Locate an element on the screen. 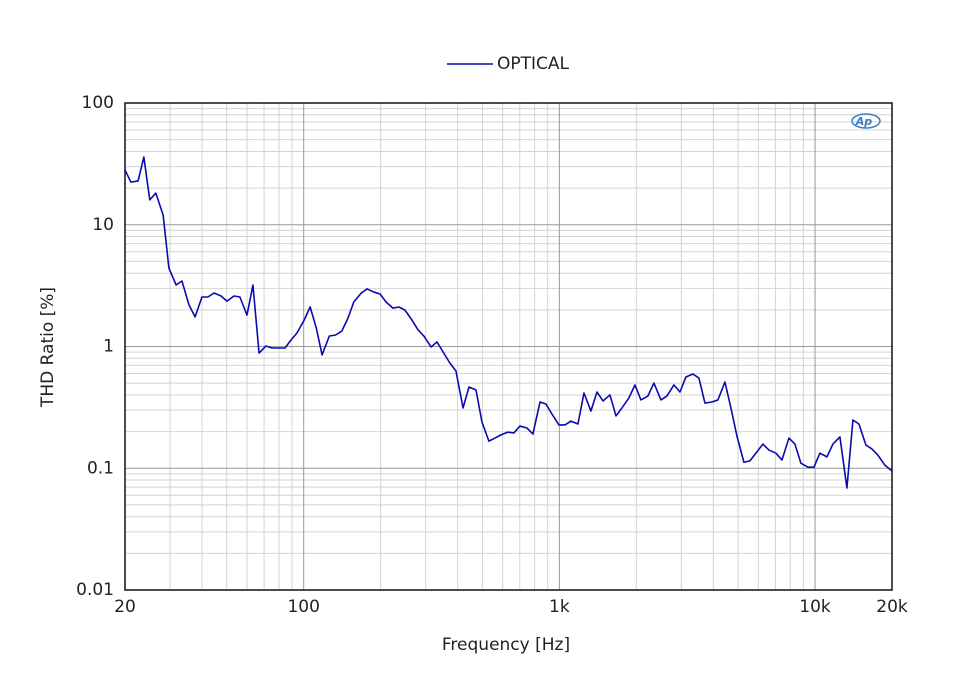 This screenshot has width=960, height=680. legend-label: OPTICAL is located at coordinates (533, 64).